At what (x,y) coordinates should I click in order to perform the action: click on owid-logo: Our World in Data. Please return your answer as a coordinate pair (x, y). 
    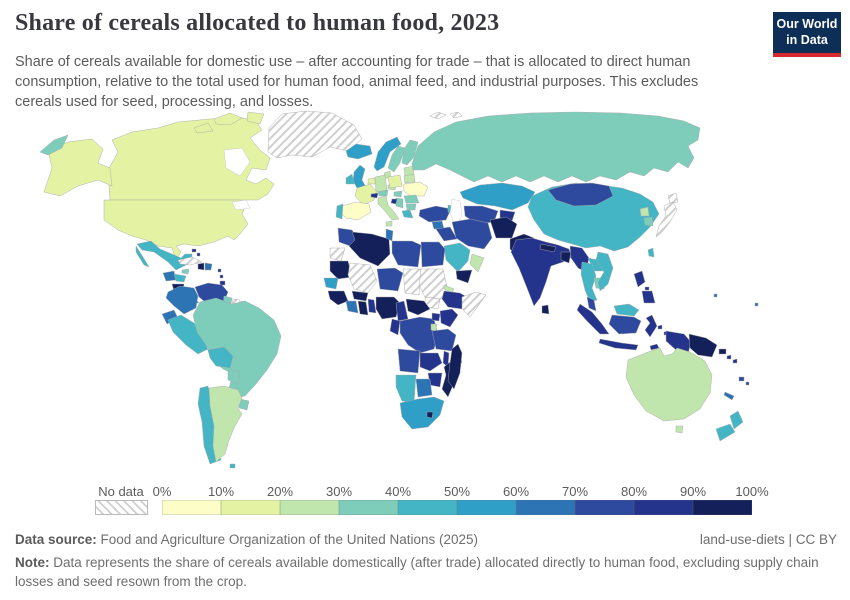
    Looking at the image, I should click on (807, 35).